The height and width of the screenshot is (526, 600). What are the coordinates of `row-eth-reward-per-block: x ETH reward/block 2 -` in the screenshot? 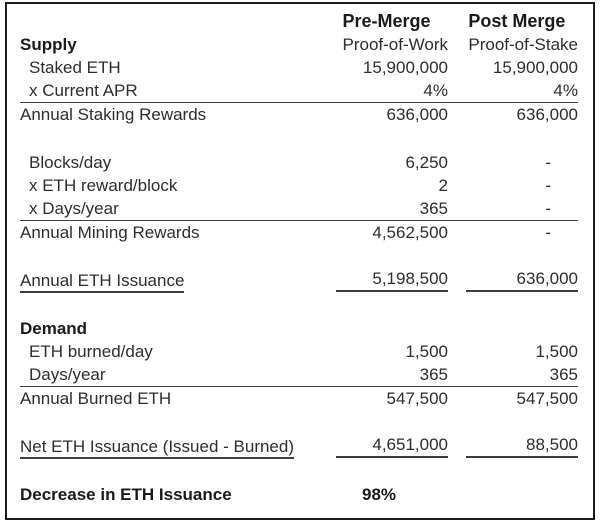 It's located at (299, 185).